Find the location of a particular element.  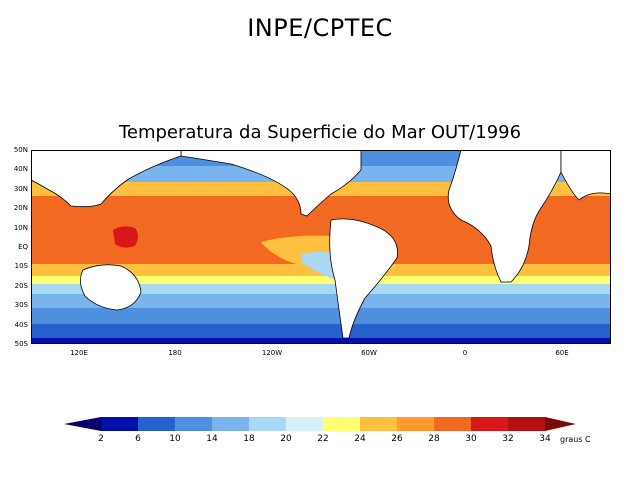

lat-label: 30S is located at coordinates (21, 305).